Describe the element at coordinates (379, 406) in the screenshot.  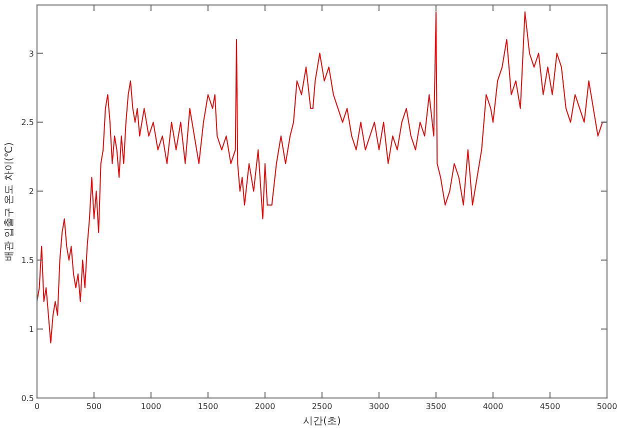
I see `x-tick-label: 3000` at that location.